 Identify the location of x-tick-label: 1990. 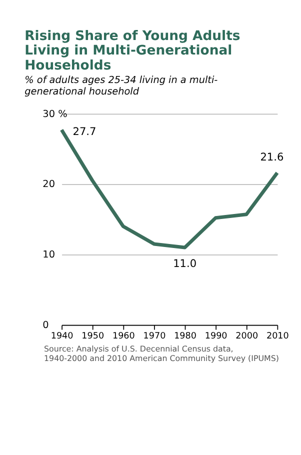
(216, 337).